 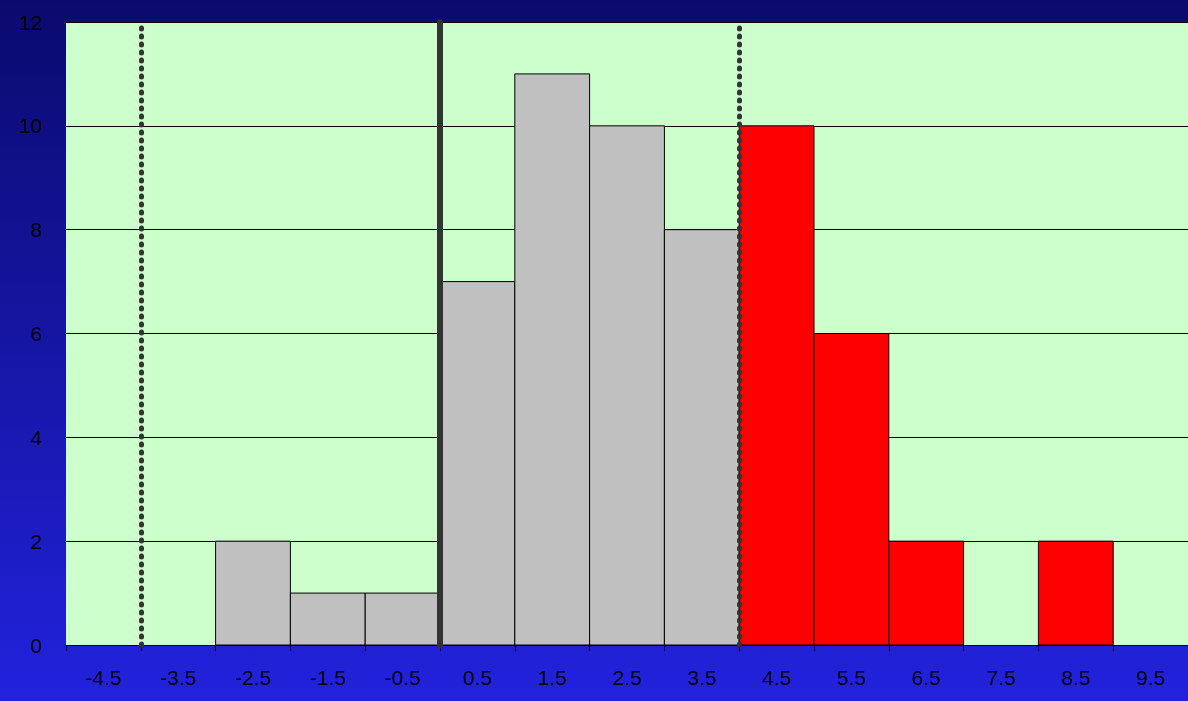 What do you see at coordinates (702, 677) in the screenshot?
I see `x-tick-label: 3.5` at bounding box center [702, 677].